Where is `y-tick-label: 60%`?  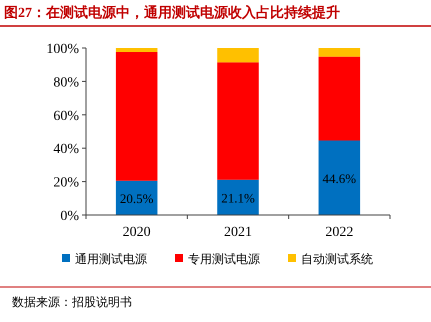
y-tick-label: 60% is located at coordinates (66, 116).